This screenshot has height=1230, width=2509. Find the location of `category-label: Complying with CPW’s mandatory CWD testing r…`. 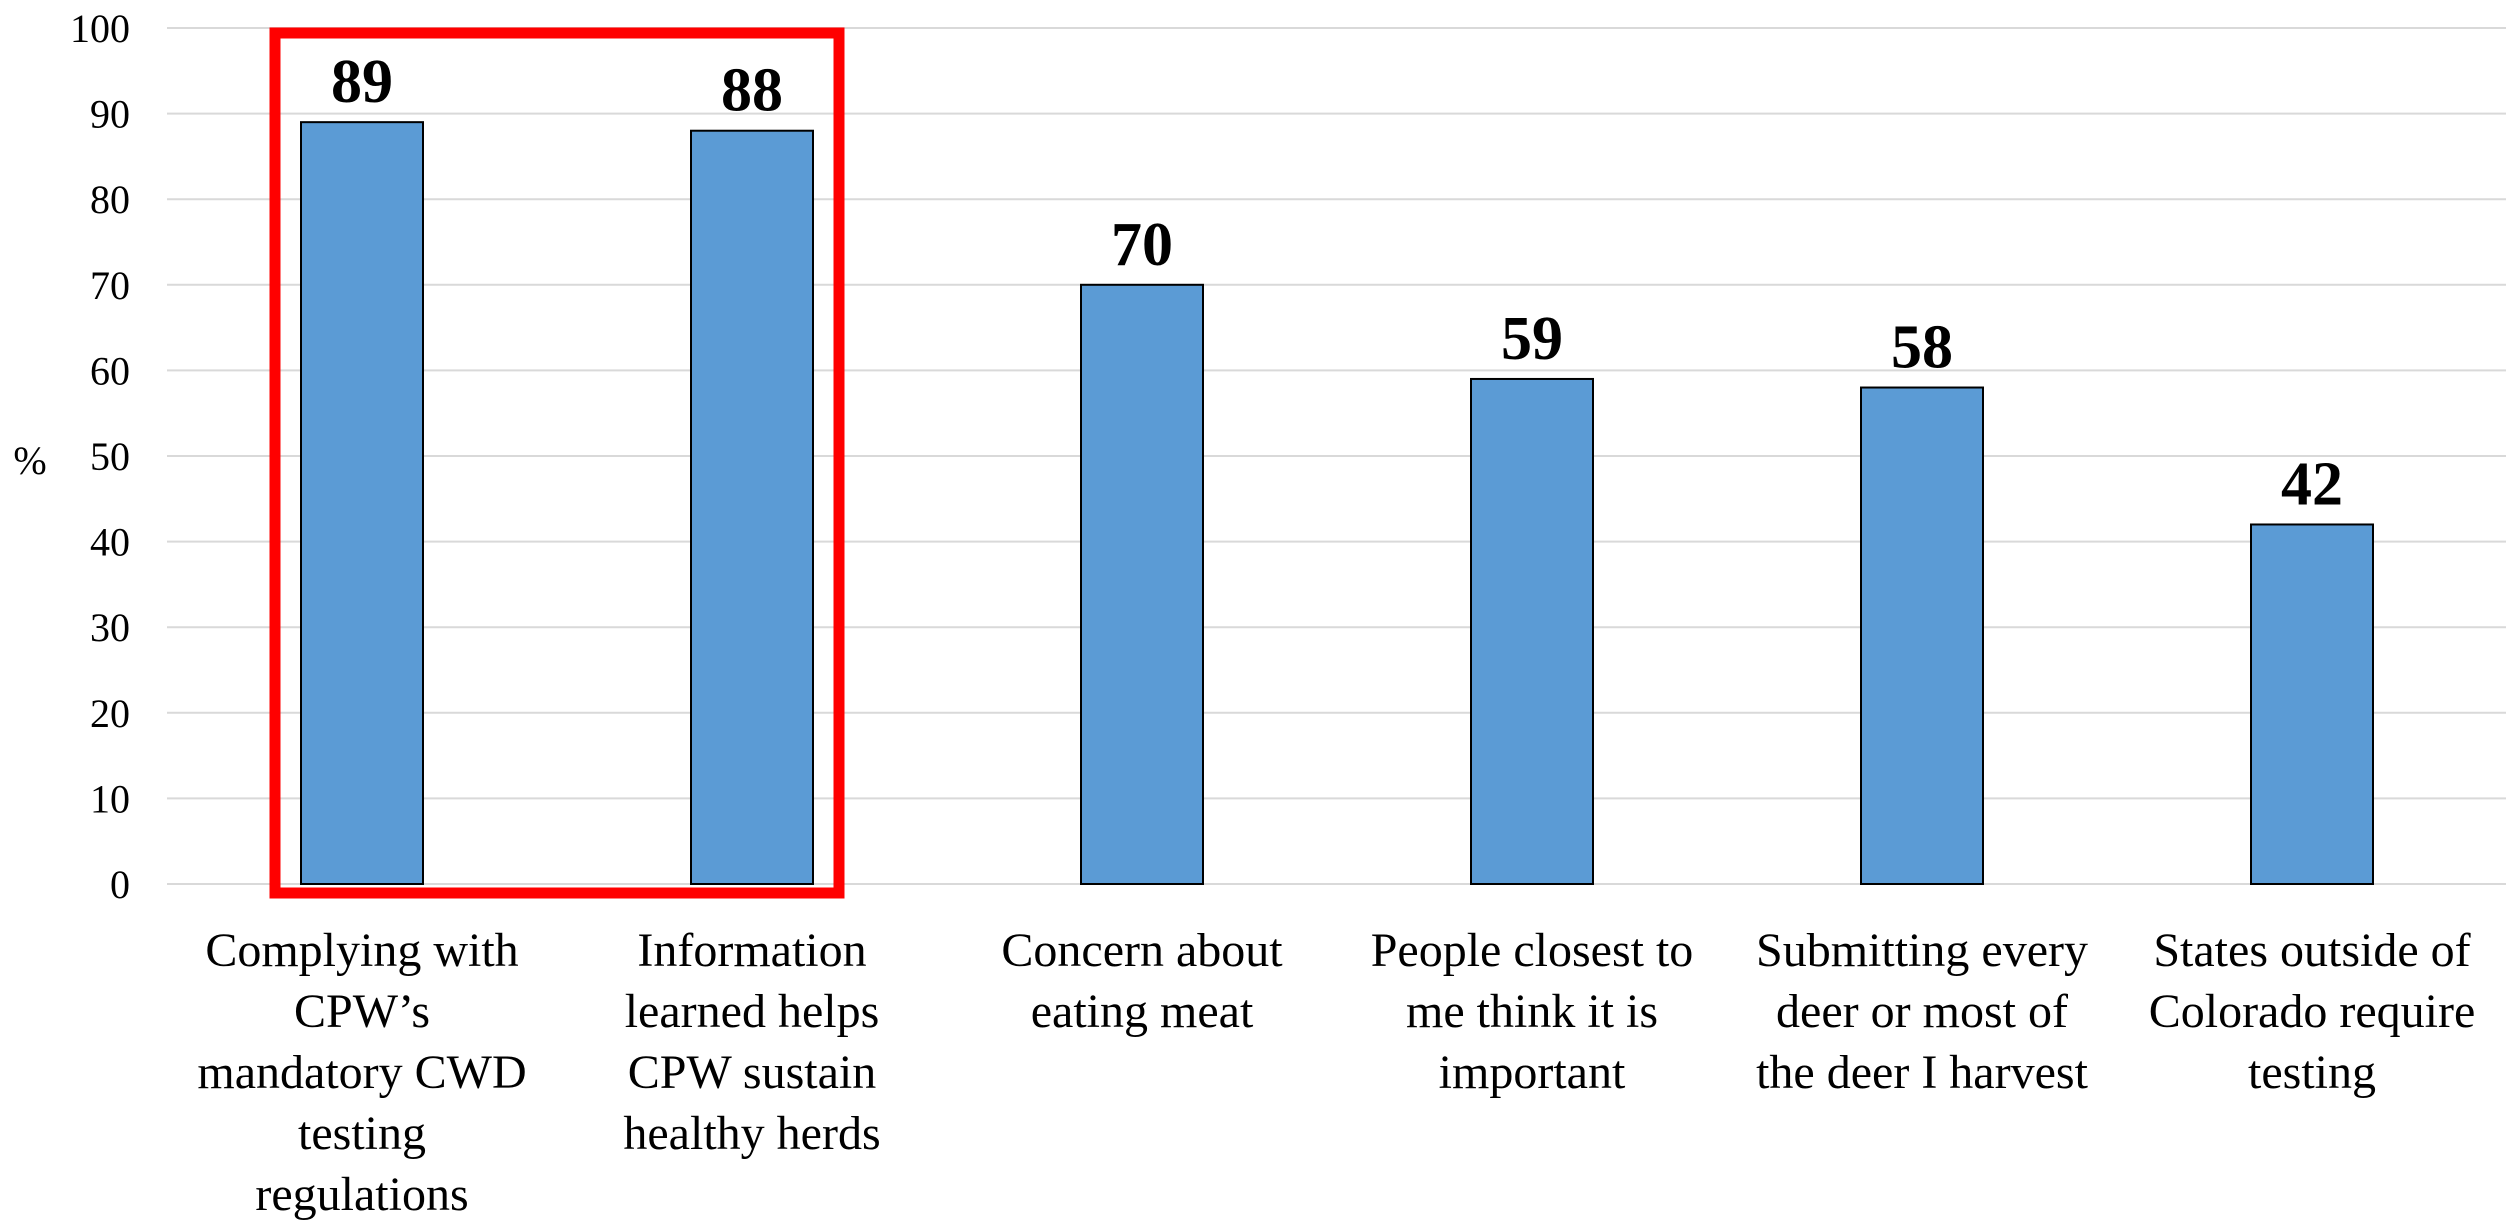

category-label: Complying with CPW’s mandatory CWD testing r… is located at coordinates (361, 1072).